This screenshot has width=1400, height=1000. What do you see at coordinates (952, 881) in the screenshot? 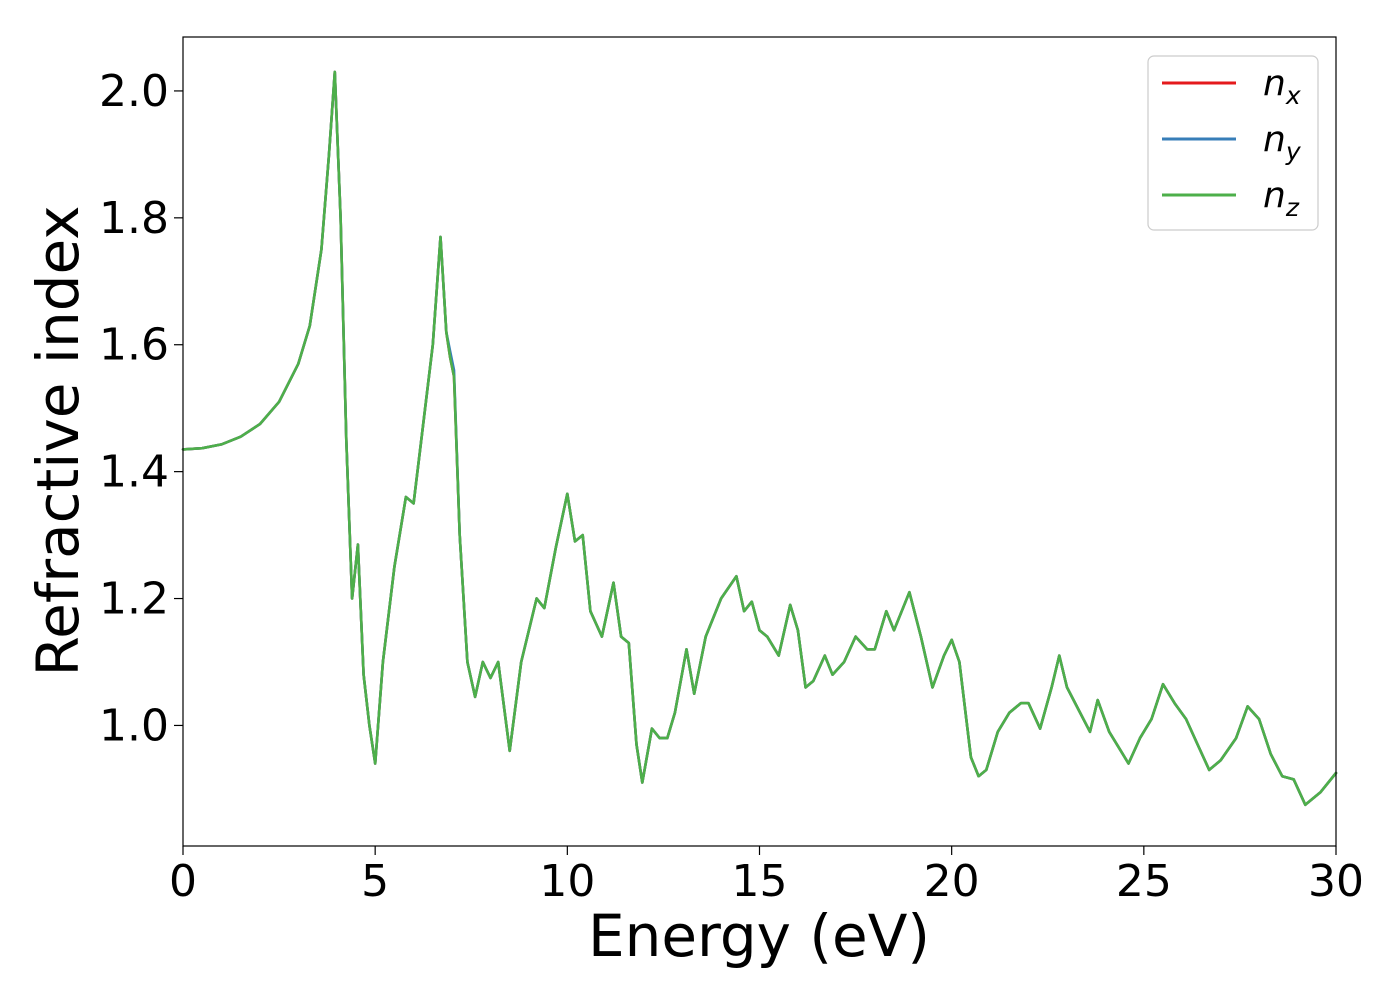
I see `x-tick-label: 20` at bounding box center [952, 881].